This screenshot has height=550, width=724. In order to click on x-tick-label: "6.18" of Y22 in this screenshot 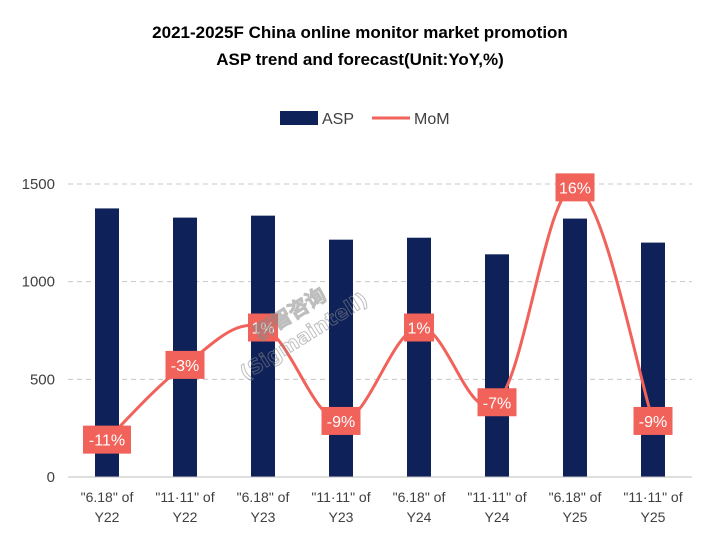, I will do `click(107, 507)`.